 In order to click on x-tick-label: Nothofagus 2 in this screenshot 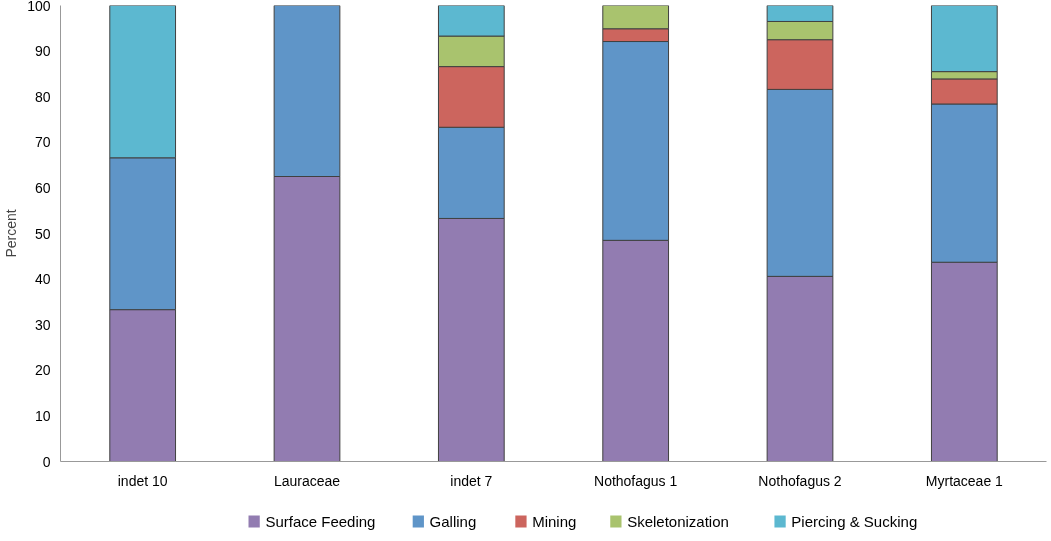, I will do `click(800, 480)`.